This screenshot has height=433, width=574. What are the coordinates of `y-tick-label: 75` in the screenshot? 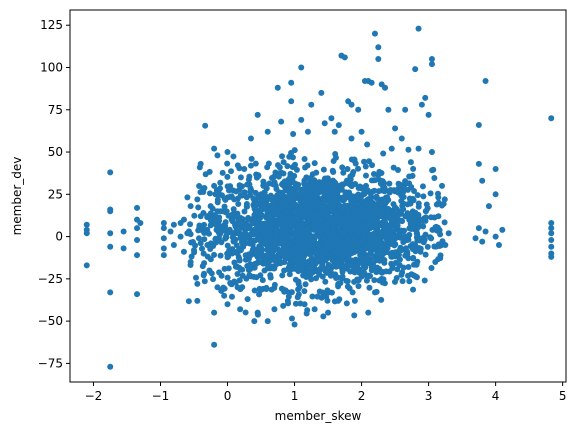 It's located at (55, 110).